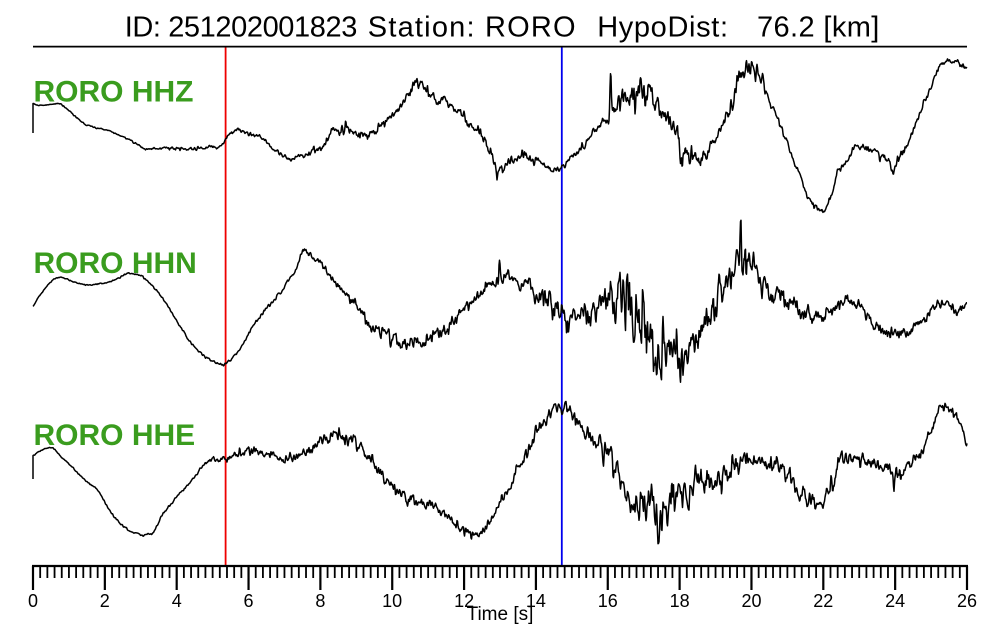 The width and height of the screenshot is (1000, 640). What do you see at coordinates (680, 601) in the screenshot?
I see `svg-text: 18` at bounding box center [680, 601].